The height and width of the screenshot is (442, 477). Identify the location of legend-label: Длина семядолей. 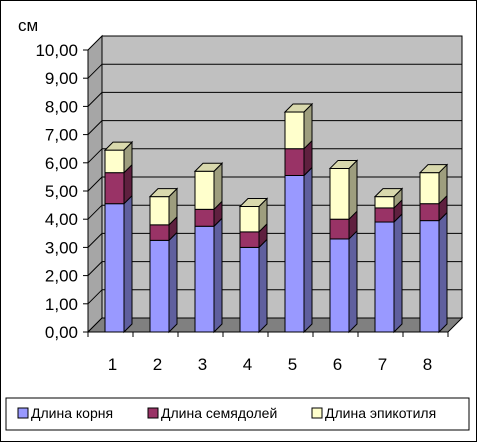
(219, 413).